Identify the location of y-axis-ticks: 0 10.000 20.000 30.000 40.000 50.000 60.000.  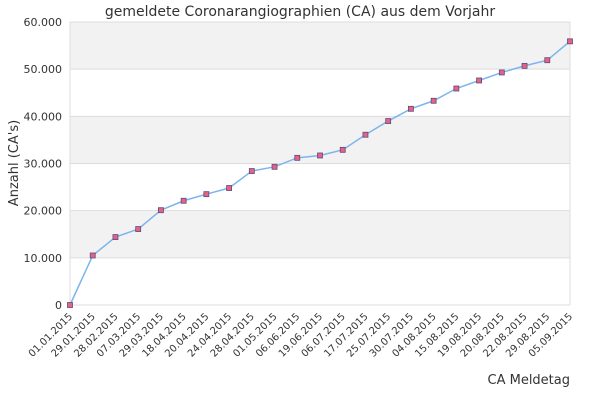
(43, 164).